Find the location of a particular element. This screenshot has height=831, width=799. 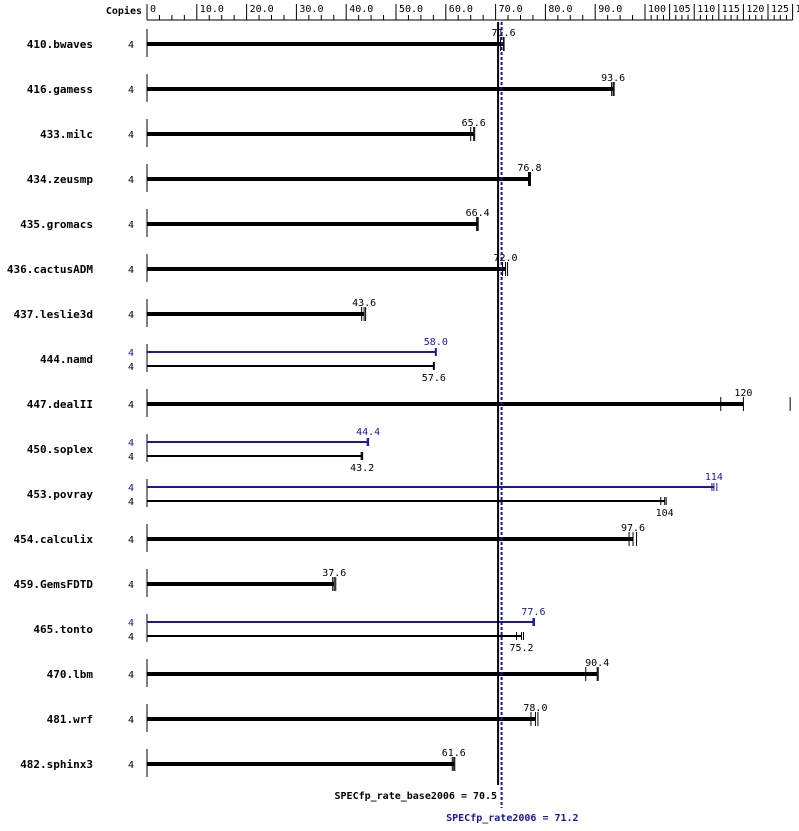

x-tick-label: 130 is located at coordinates (797, 9).